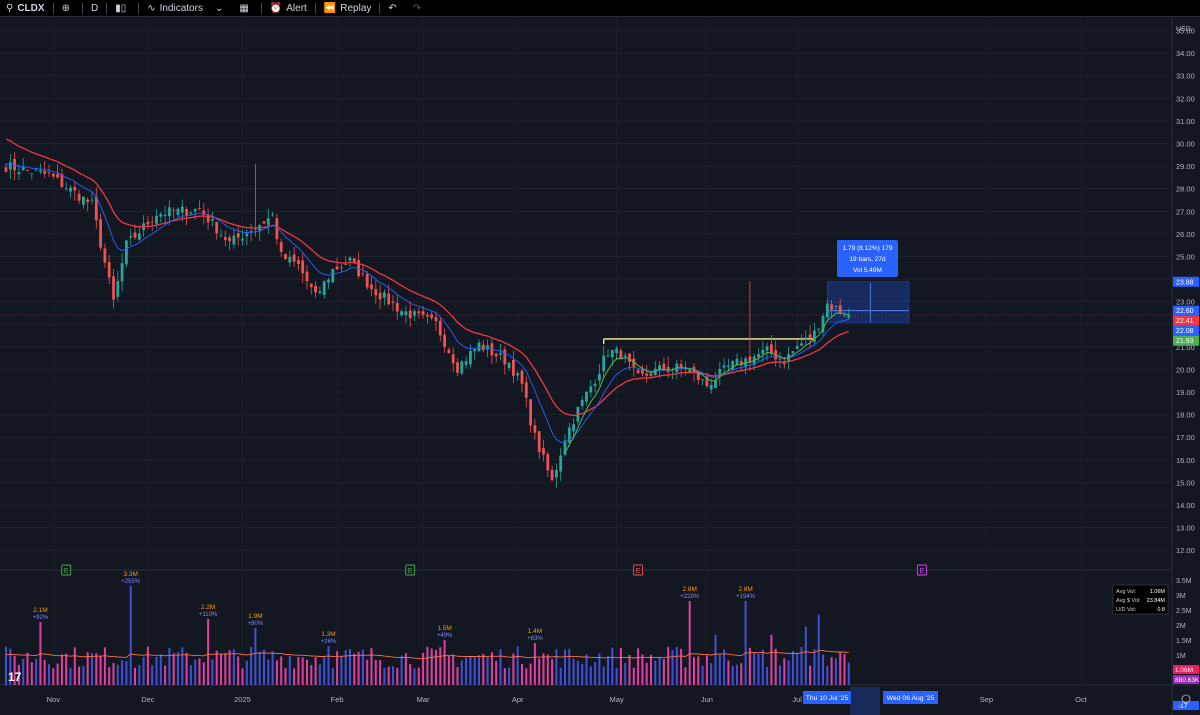  Describe the element at coordinates (255, 616) in the screenshot. I see `volume-spike-label: 1.9M` at that location.